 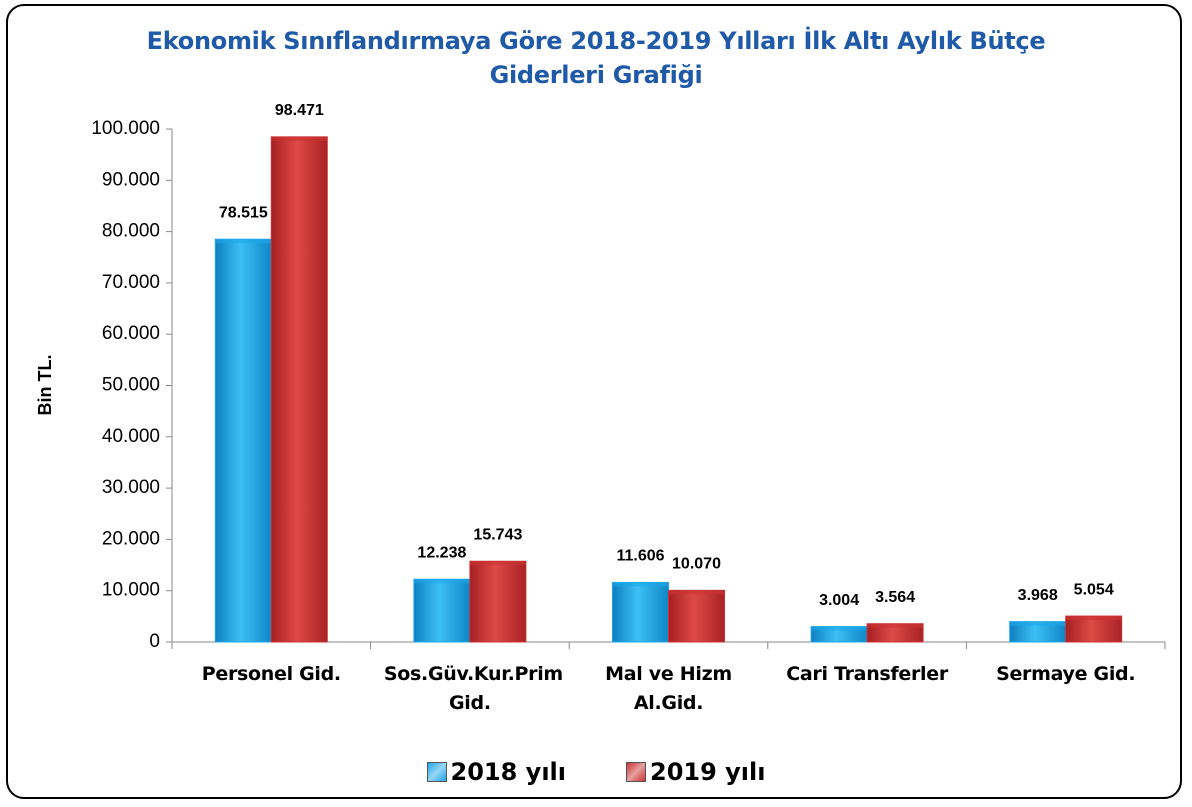 I want to click on y-tick-label: 40.000, so click(x=131, y=436).